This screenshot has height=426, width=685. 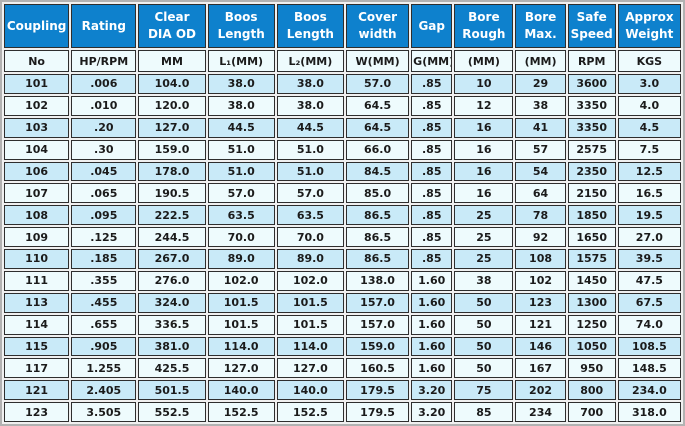 I want to click on table-cell: 102, so click(x=540, y=280).